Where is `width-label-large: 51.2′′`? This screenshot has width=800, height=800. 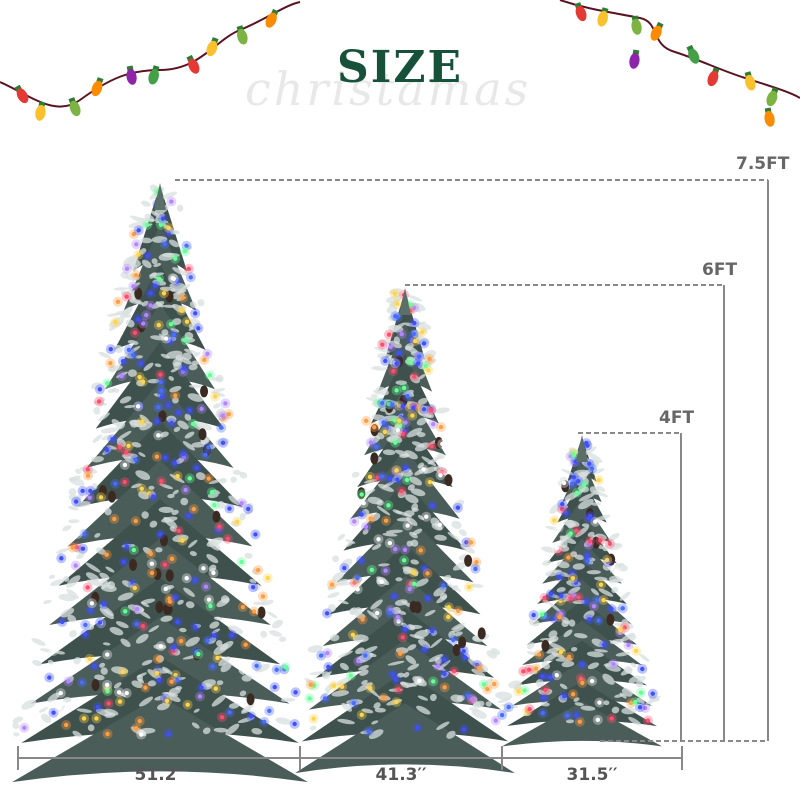 width-label-large: 51.2′′ is located at coordinates (160, 775).